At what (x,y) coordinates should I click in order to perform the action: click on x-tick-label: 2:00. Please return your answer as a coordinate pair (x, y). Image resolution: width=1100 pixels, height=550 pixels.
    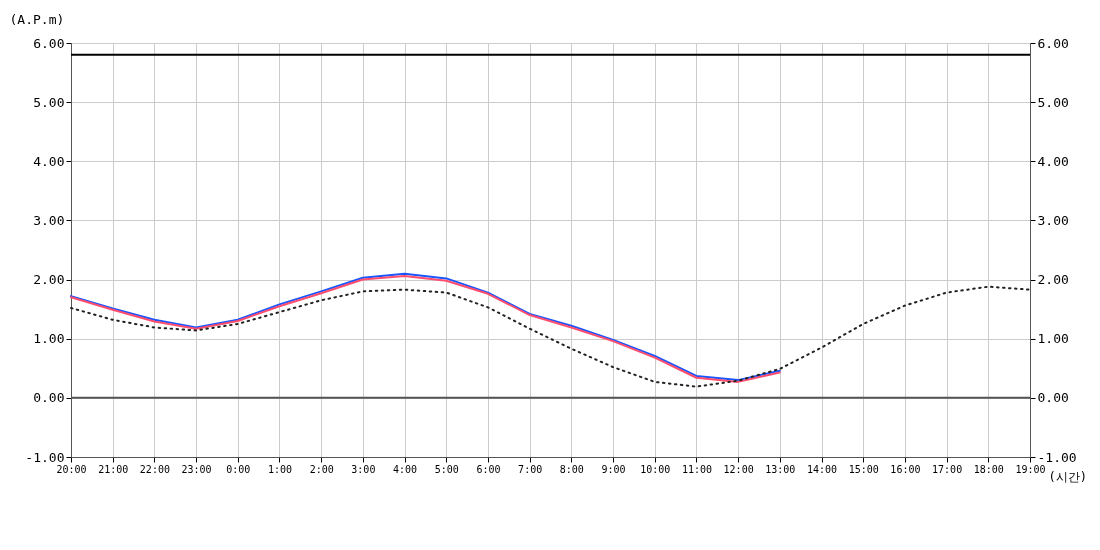
    Looking at the image, I should click on (321, 469).